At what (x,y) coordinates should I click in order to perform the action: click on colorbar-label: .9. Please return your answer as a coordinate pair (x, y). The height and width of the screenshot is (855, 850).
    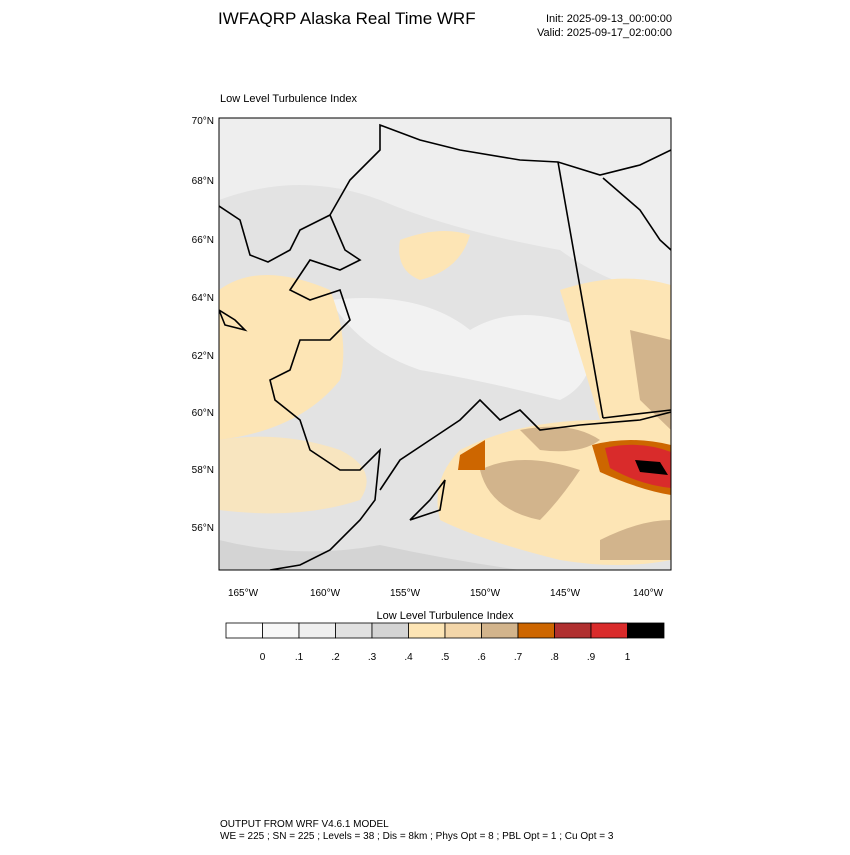
    Looking at the image, I should click on (591, 657).